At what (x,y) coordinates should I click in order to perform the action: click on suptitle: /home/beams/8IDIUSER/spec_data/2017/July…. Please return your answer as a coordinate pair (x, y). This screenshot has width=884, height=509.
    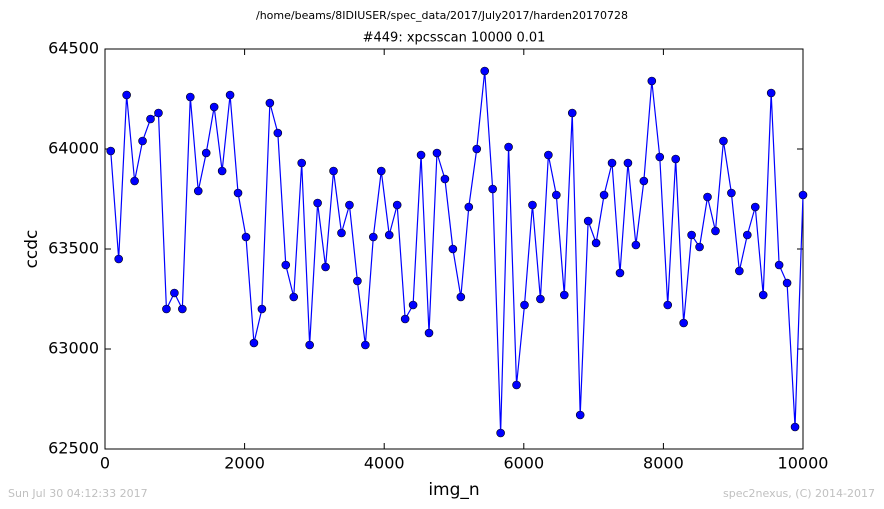
    Looking at the image, I should click on (442, 15).